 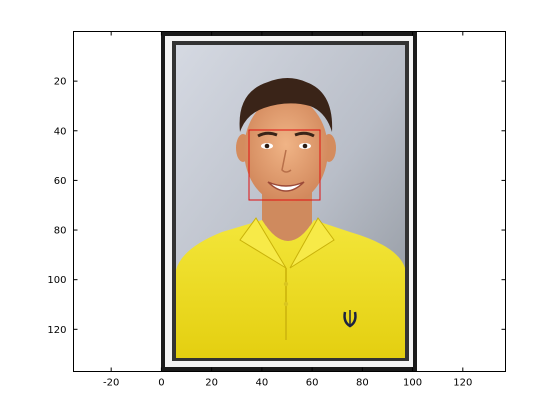 What do you see at coordinates (60, 131) in the screenshot?
I see `y-tick-label: 40` at bounding box center [60, 131].